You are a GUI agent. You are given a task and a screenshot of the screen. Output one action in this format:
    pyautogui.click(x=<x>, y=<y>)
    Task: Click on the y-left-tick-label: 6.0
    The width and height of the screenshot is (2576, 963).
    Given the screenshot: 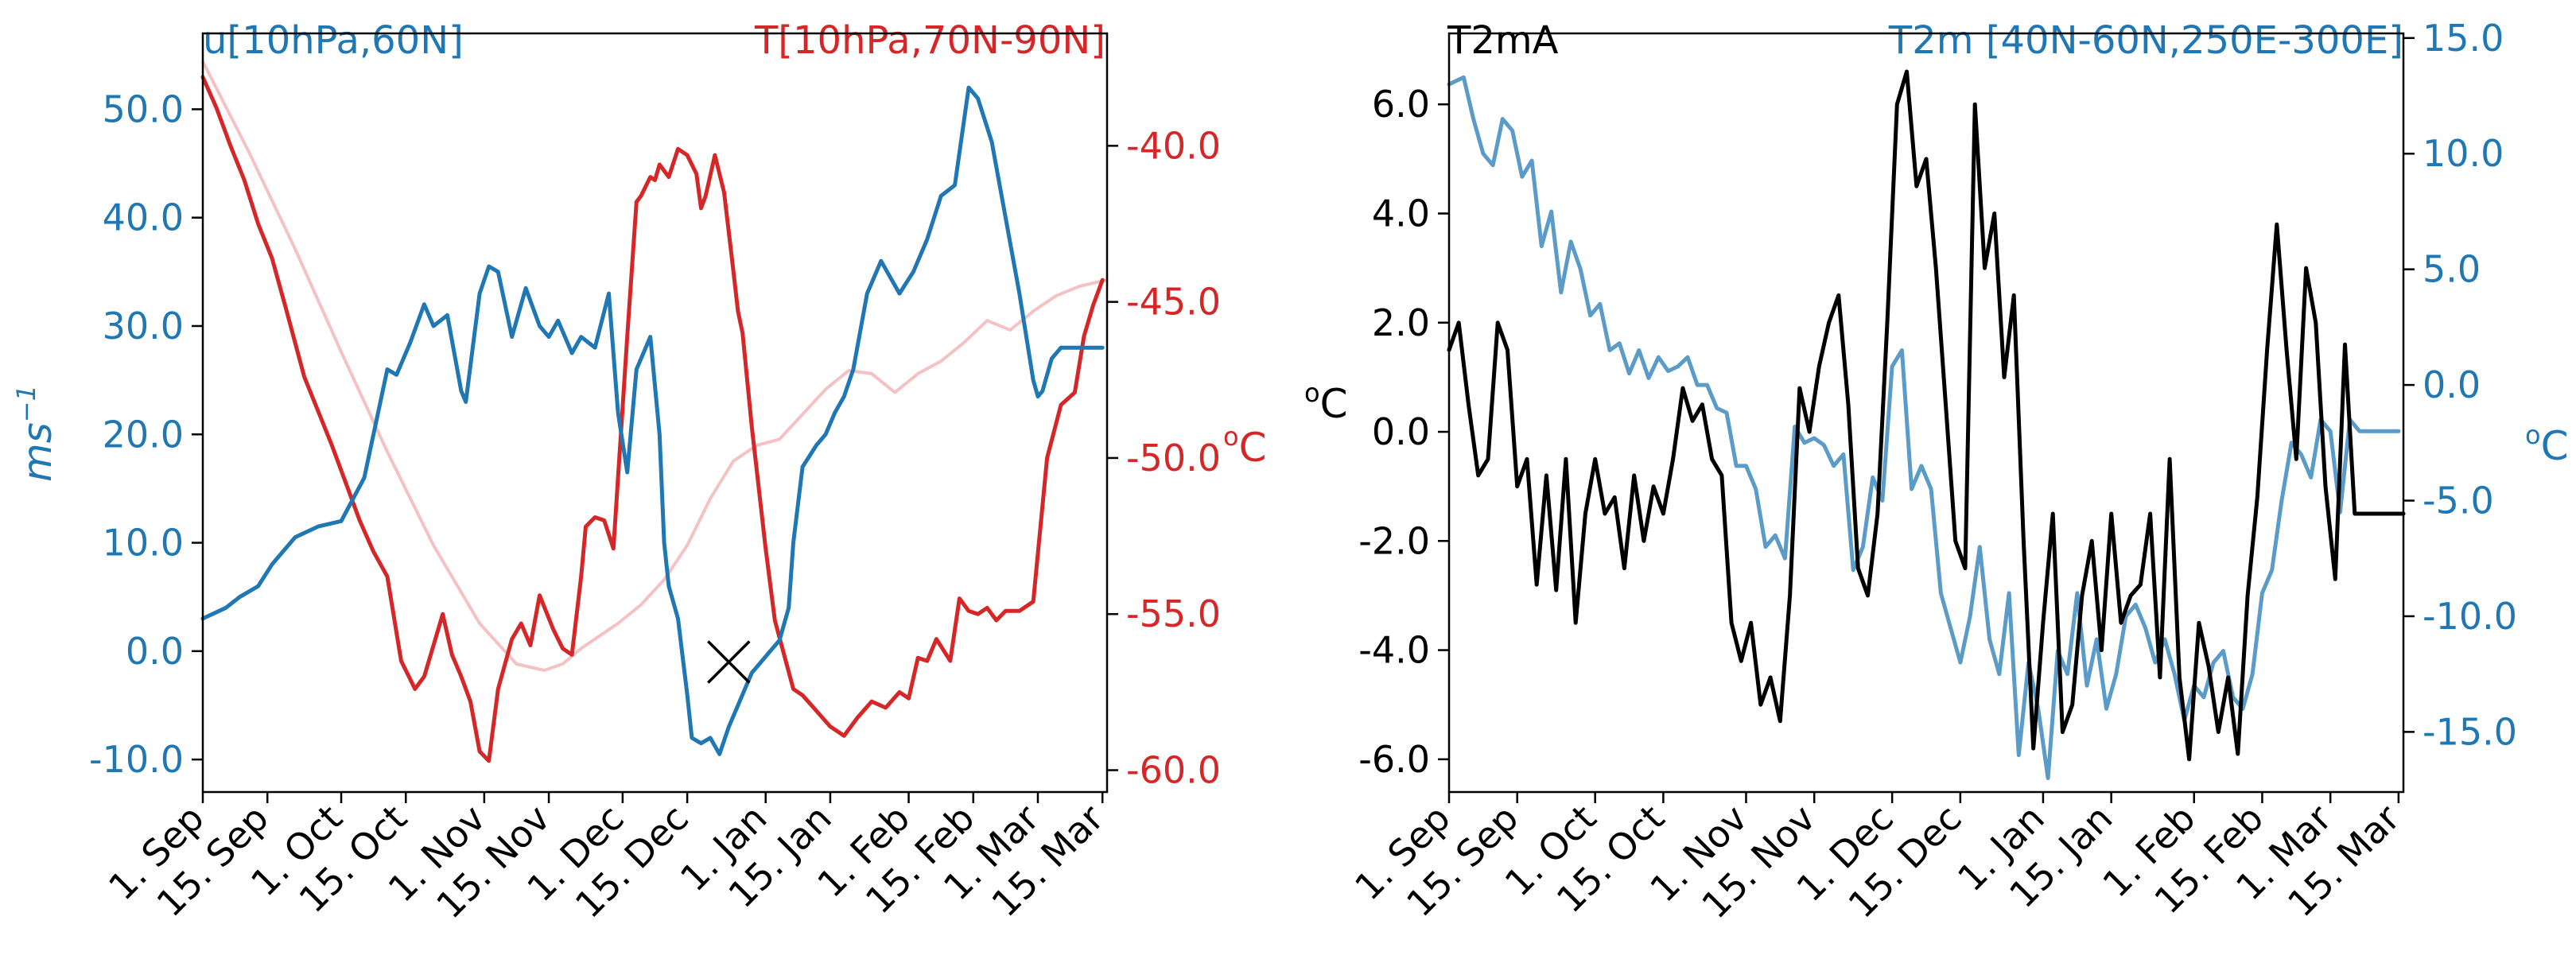 What is the action you would take?
    pyautogui.click(x=1401, y=104)
    